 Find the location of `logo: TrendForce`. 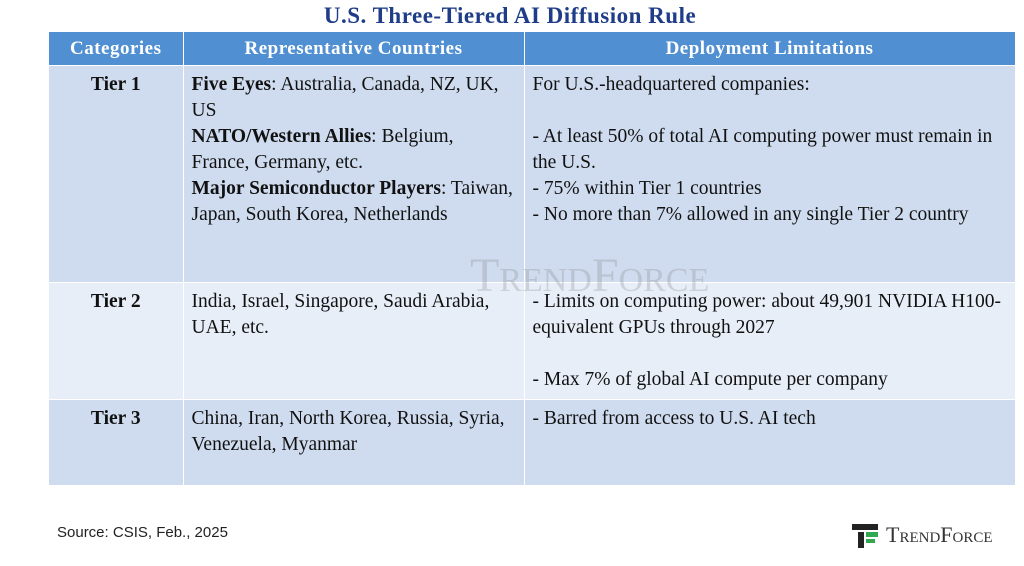

logo: TrendForce is located at coordinates (934, 535).